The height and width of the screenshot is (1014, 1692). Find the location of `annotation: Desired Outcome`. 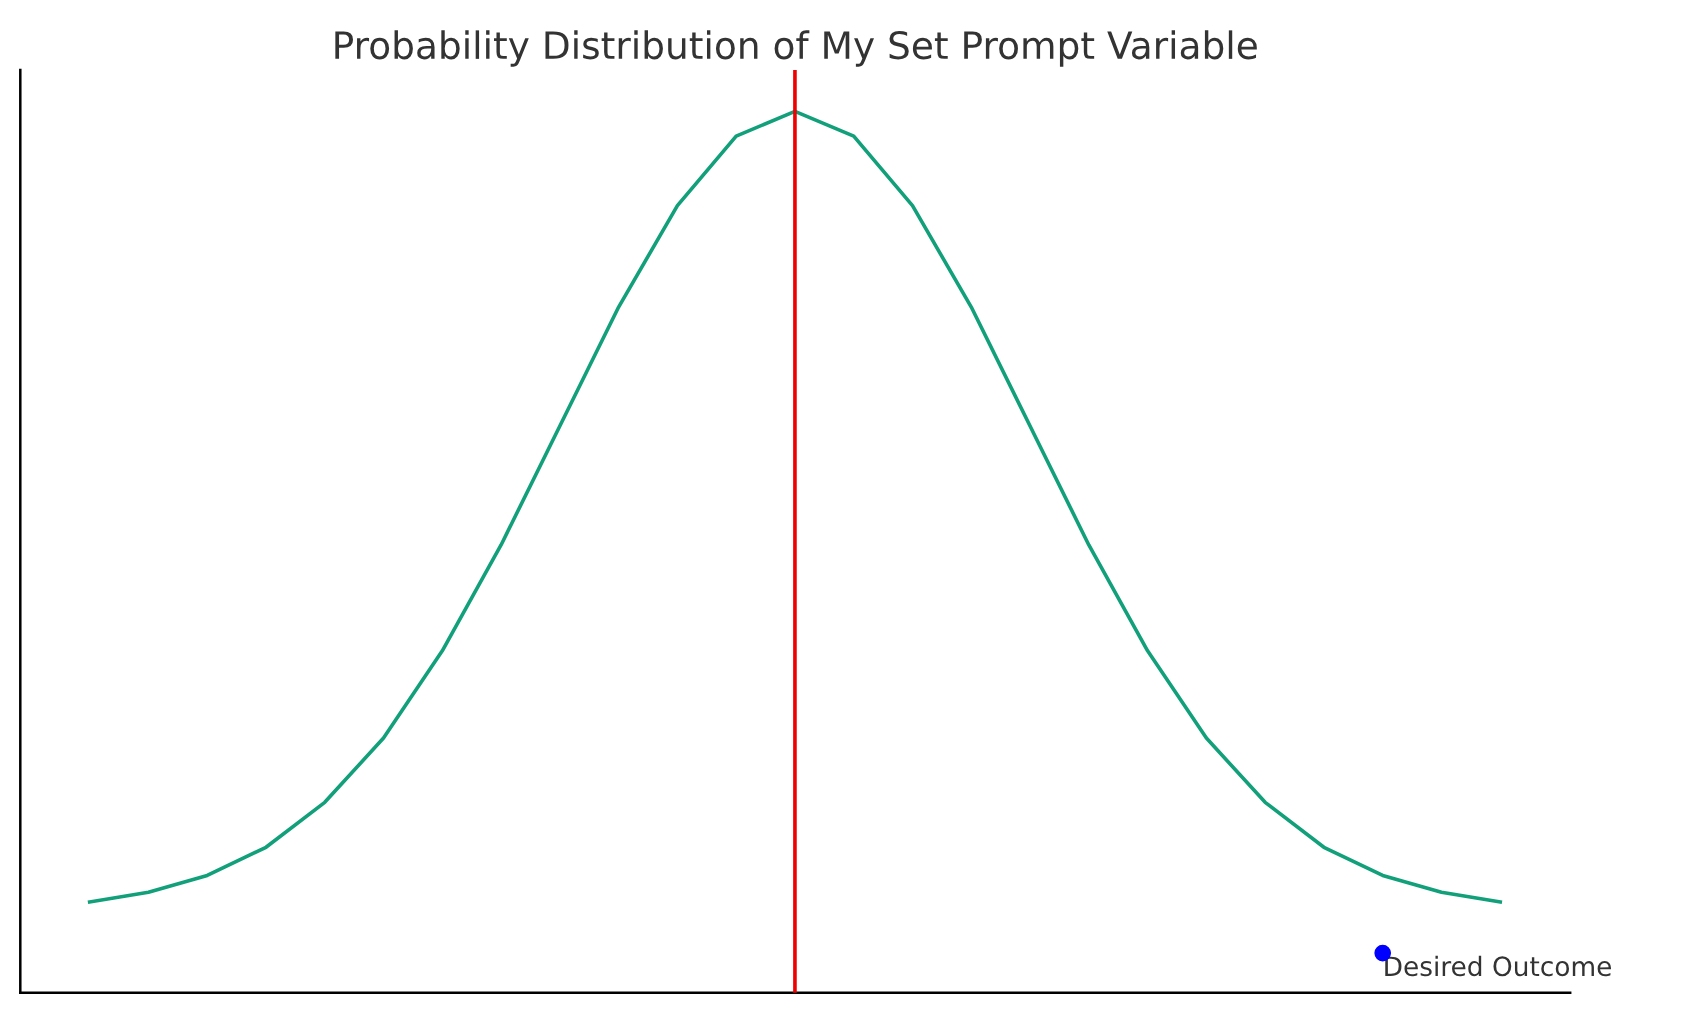

annotation: Desired Outcome is located at coordinates (1498, 966).